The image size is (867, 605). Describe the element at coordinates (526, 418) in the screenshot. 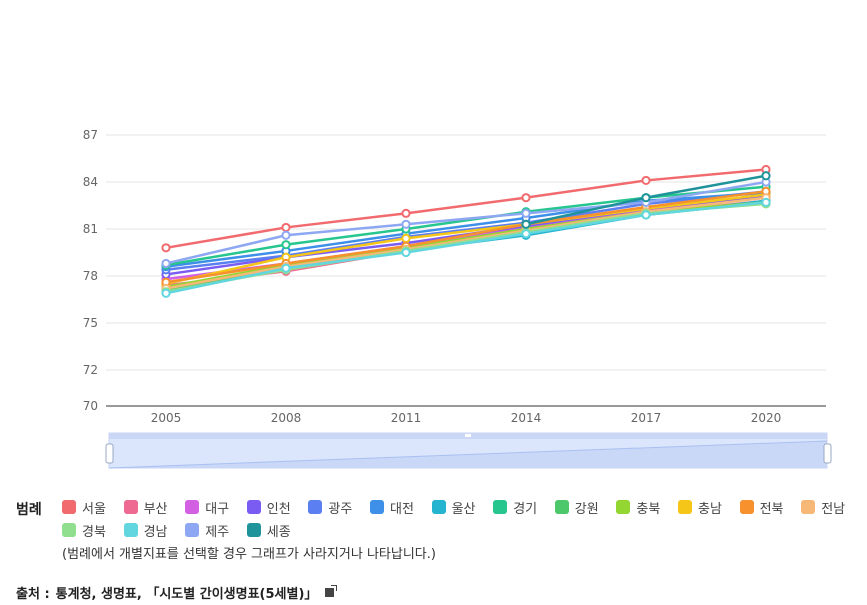

I see `x-tick-label: 2014` at that location.